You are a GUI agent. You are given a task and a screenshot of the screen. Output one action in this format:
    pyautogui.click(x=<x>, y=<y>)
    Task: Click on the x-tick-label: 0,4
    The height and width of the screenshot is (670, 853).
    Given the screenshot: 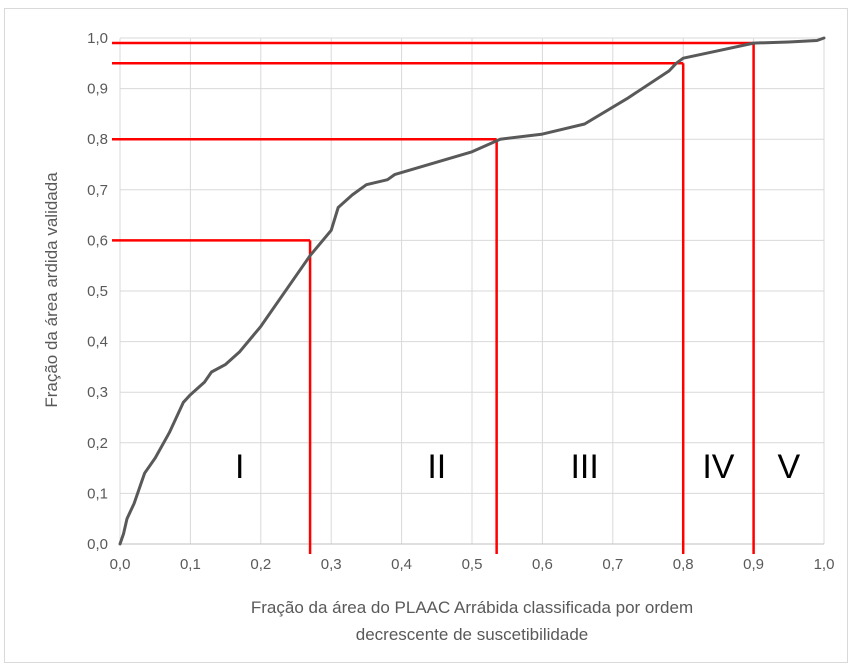 What is the action you would take?
    pyautogui.click(x=401, y=564)
    